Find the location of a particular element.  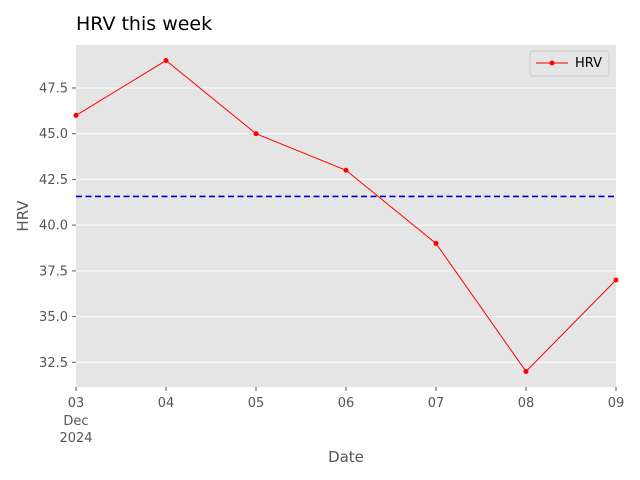

legend: HRV is located at coordinates (569, 63).